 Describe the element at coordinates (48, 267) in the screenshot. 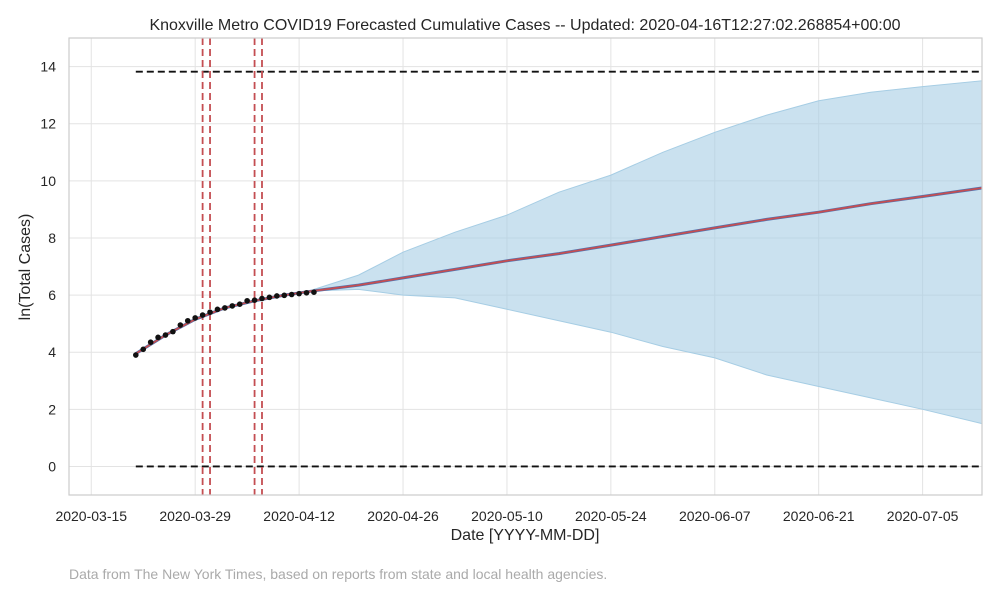

I see `y-axis-ticks: 0 2 4 6 8 10 12 14` at that location.